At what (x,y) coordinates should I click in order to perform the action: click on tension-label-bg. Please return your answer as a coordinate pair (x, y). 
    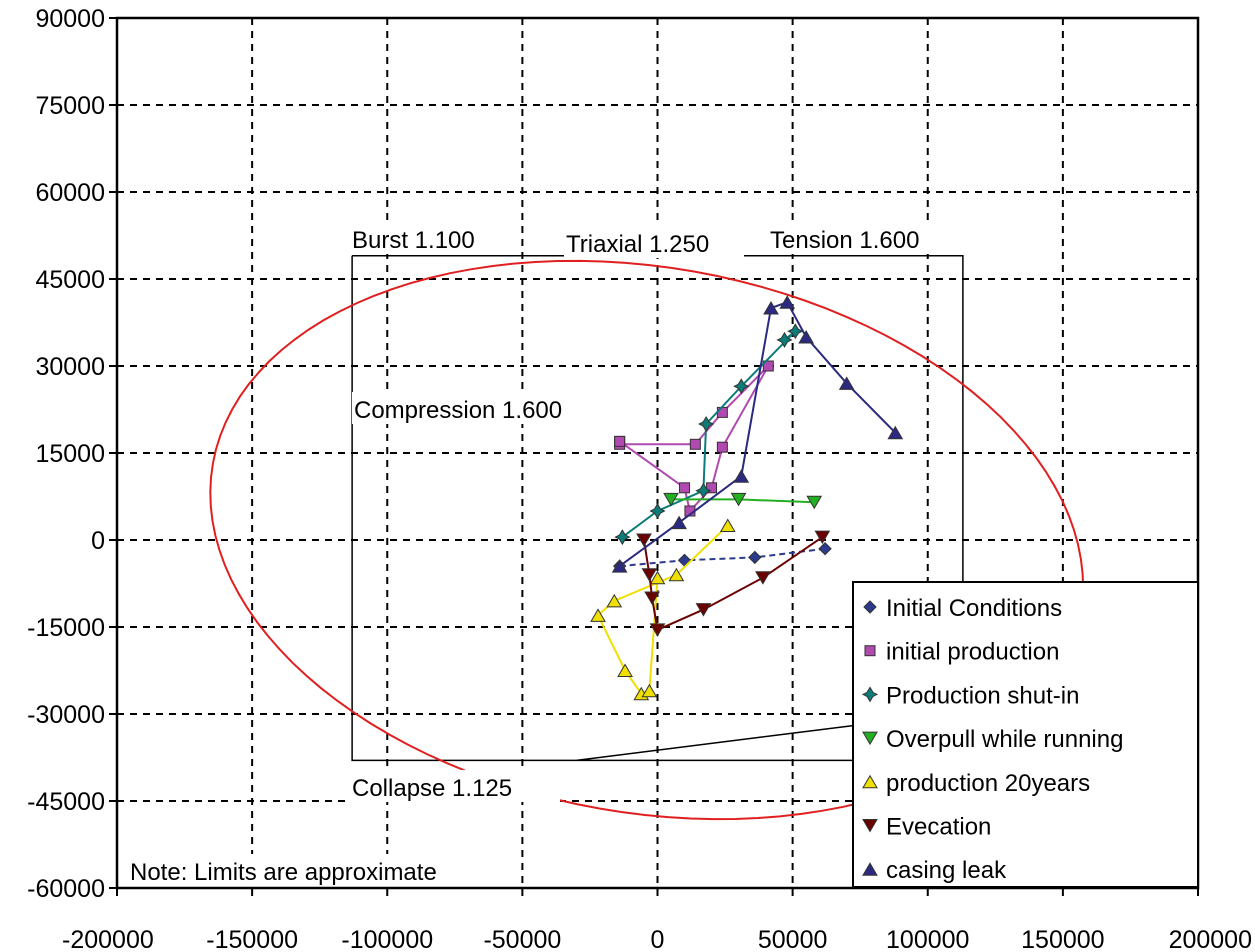
    Looking at the image, I should click on (866, 238).